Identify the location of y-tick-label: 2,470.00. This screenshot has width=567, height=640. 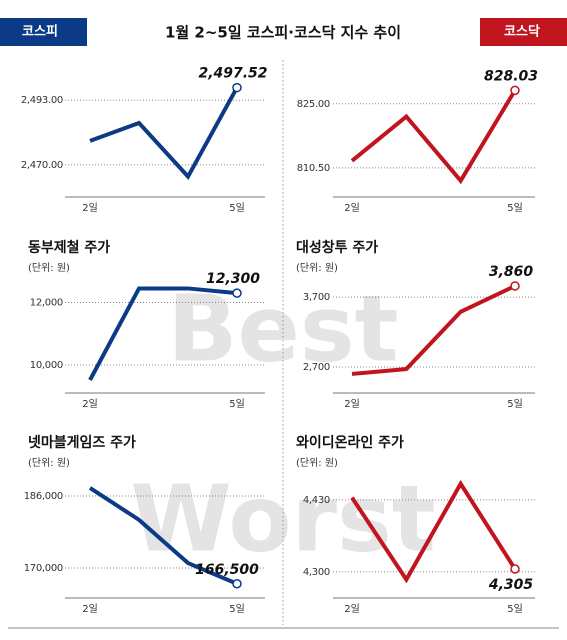
(42, 165).